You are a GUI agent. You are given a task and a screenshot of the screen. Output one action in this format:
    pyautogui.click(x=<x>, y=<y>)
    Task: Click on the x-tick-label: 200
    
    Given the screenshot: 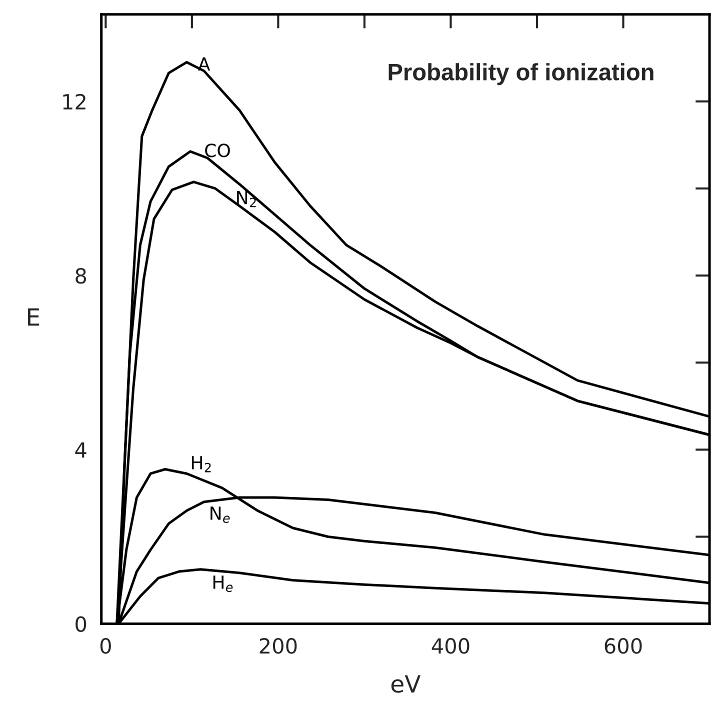 What is the action you would take?
    pyautogui.click(x=278, y=646)
    